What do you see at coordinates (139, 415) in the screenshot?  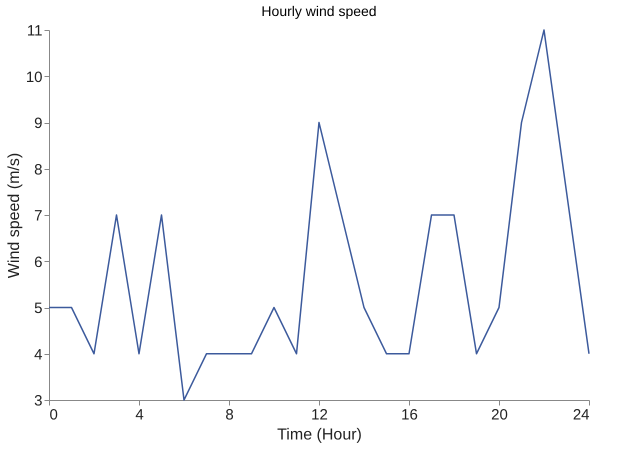 I see `x-tick-label: 4` at bounding box center [139, 415].